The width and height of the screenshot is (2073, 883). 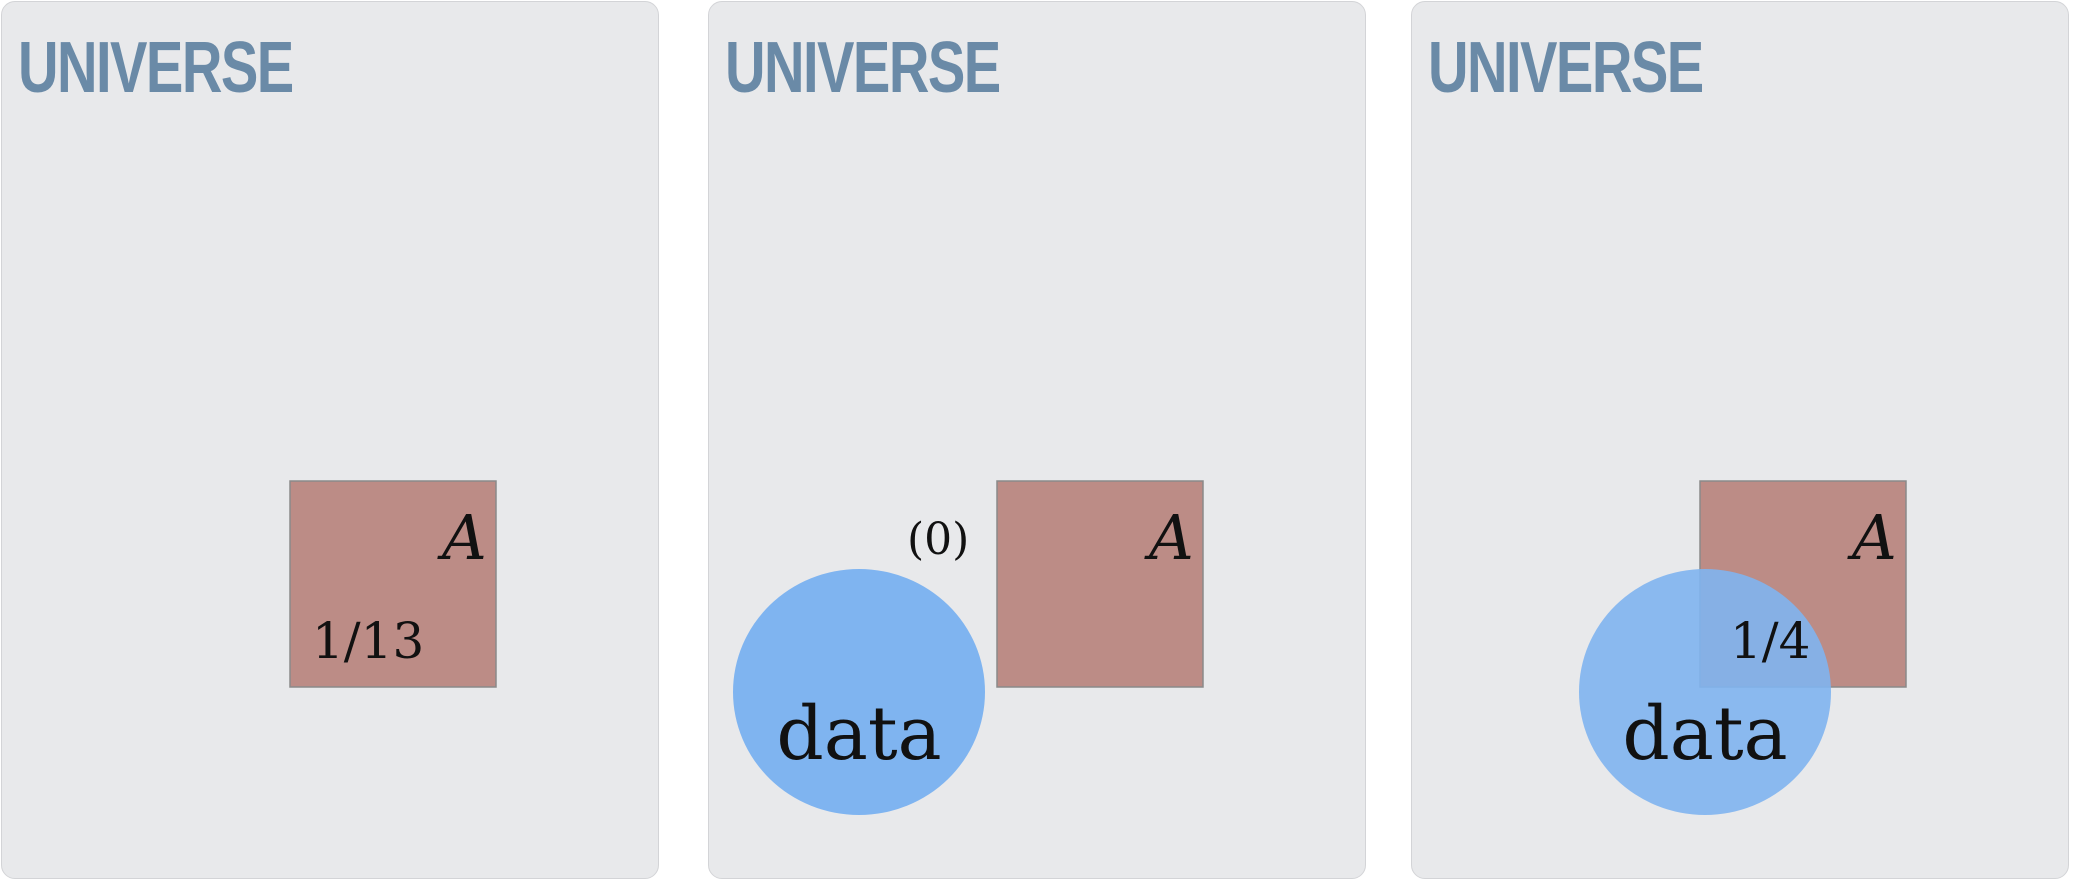 I want to click on panel-2-diagram: A (0) data, so click(x=968, y=647).